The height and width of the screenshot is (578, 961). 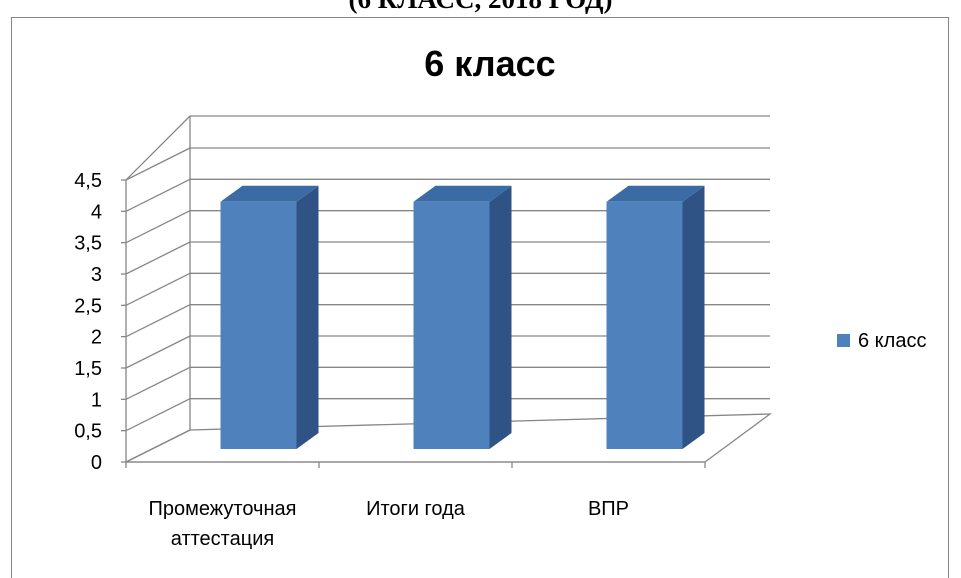 What do you see at coordinates (843, 340) in the screenshot?
I see `legend-swatch` at bounding box center [843, 340].